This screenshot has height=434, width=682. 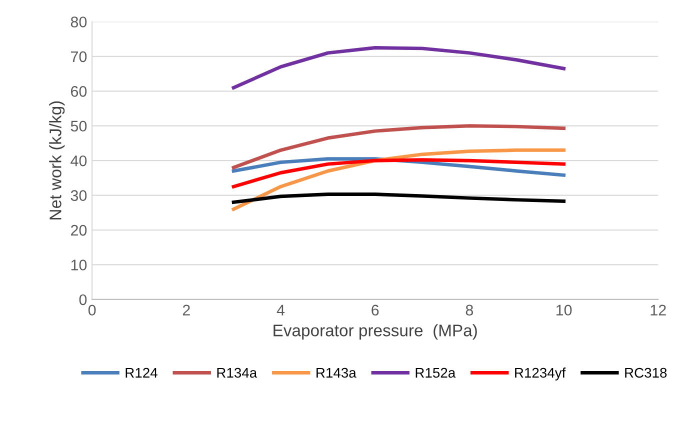 What do you see at coordinates (57, 160) in the screenshot?
I see `y-axis-title: Net work (kJ/kg)` at bounding box center [57, 160].